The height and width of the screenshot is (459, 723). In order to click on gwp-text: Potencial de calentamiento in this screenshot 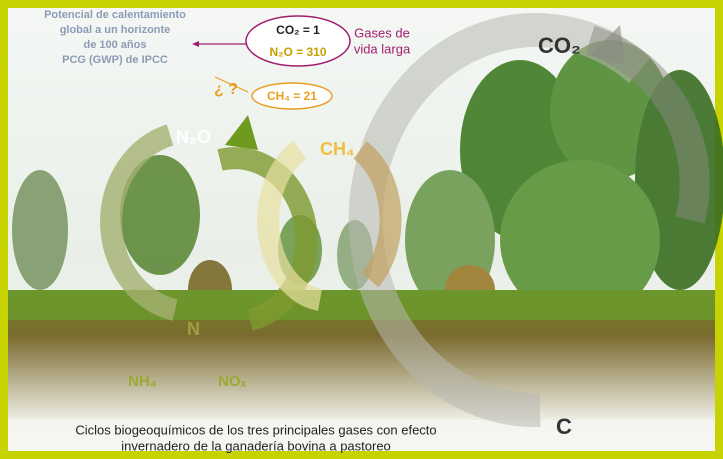, I will do `click(115, 15)`.